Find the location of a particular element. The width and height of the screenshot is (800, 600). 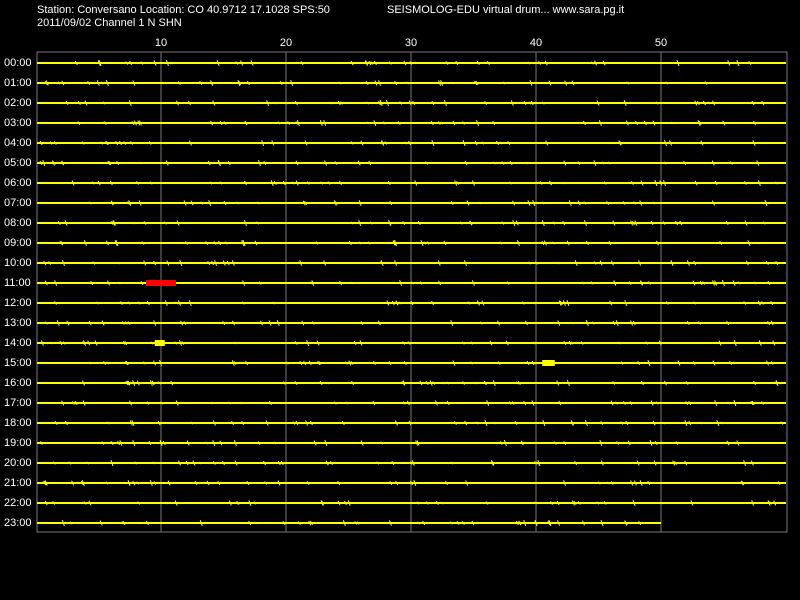

hour-label: 21:00 is located at coordinates (18, 483).